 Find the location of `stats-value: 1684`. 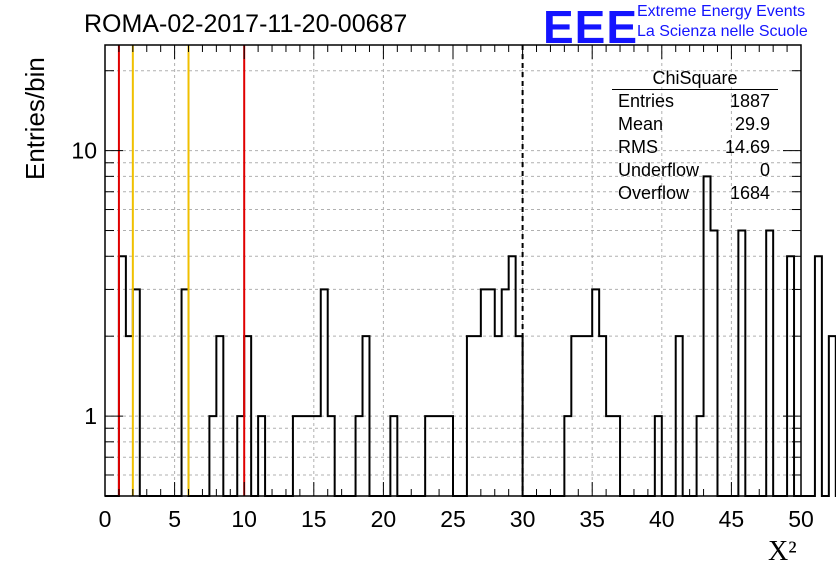

stats-value: 1684 is located at coordinates (749, 193).